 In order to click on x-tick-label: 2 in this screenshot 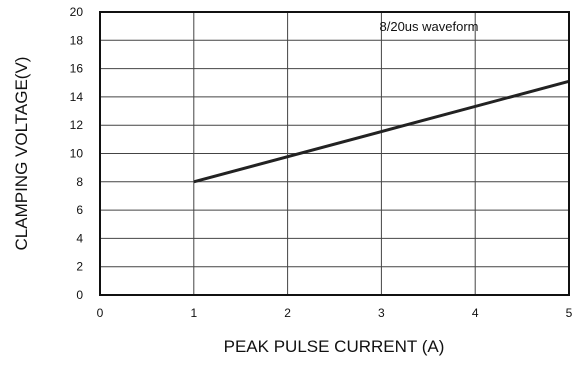, I will do `click(287, 313)`.